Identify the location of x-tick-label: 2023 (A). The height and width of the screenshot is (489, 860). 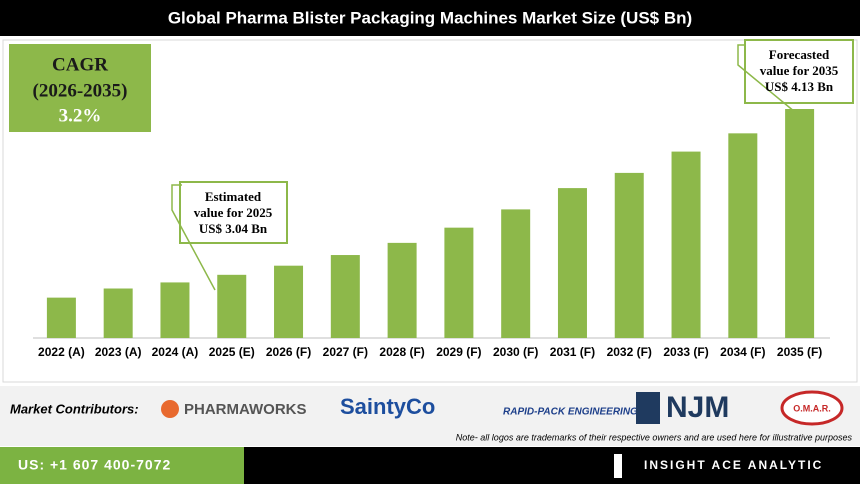
(118, 352).